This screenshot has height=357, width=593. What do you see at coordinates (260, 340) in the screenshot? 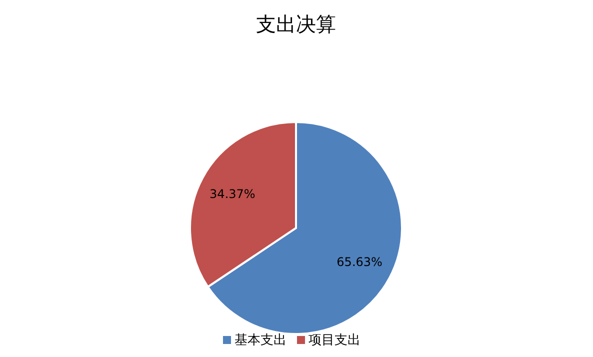
I see `legend-label: 基本支出` at bounding box center [260, 340].